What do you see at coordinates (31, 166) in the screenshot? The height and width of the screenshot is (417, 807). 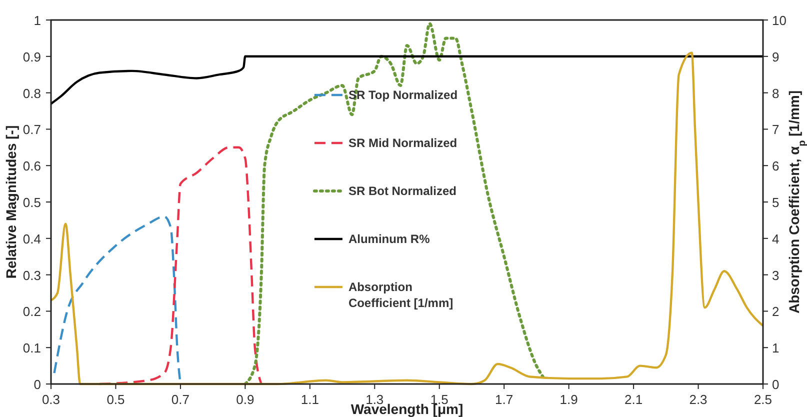 I see `y-tick-label: 0.6` at bounding box center [31, 166].